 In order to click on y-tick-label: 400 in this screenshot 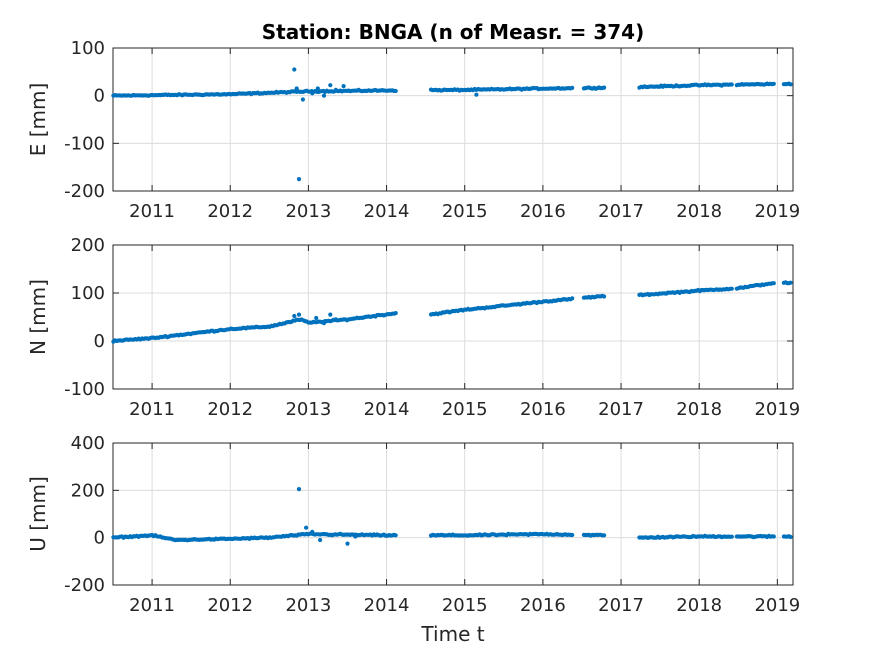, I will do `click(88, 443)`.